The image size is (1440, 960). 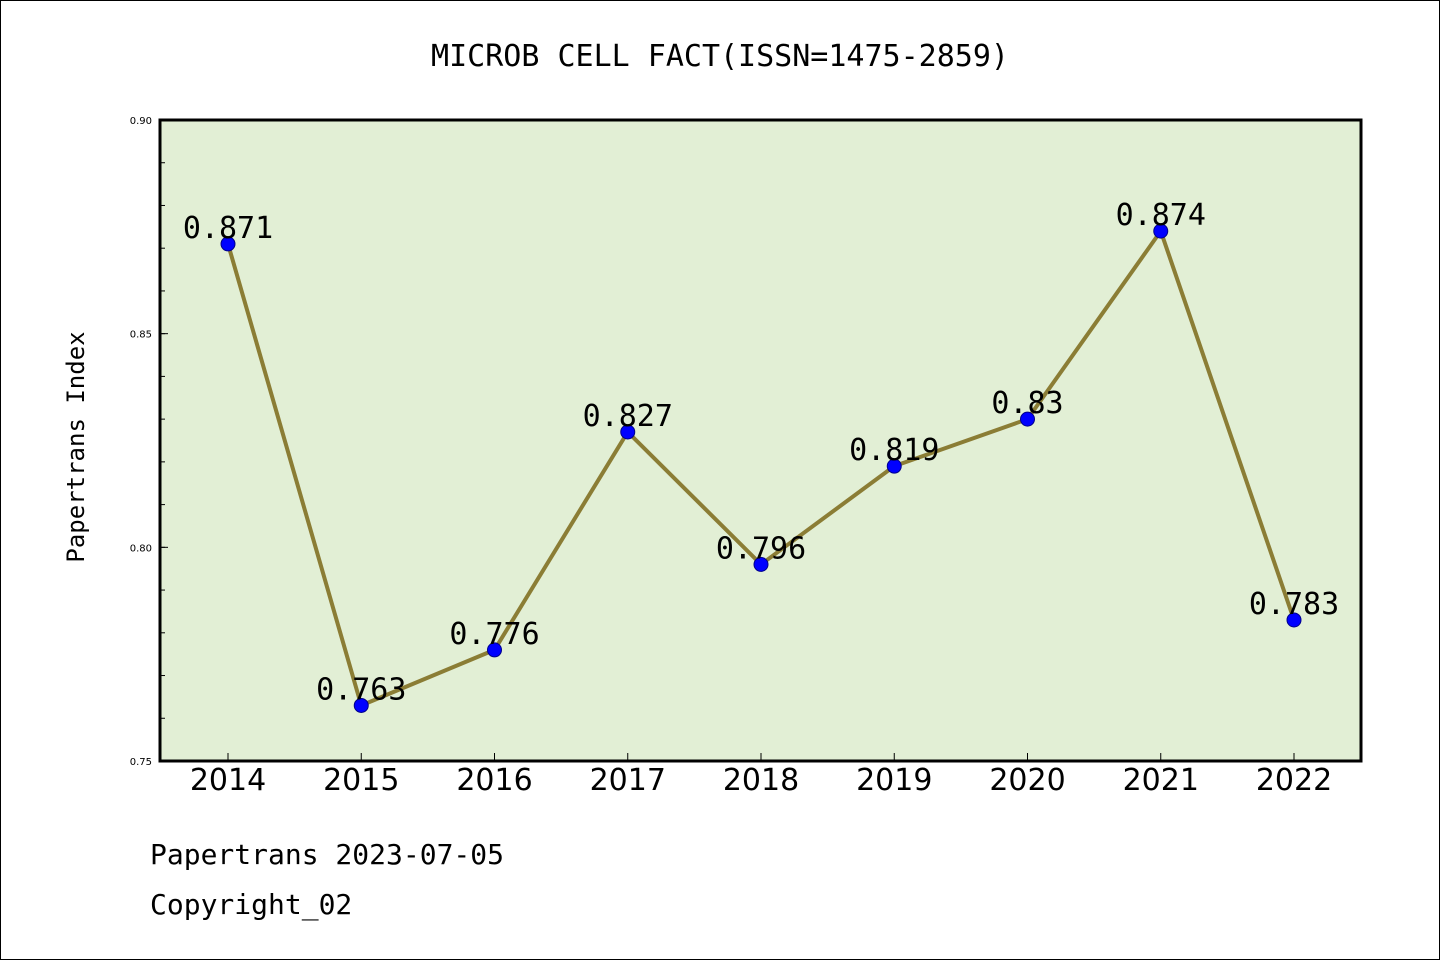 What do you see at coordinates (1161, 215) in the screenshot?
I see `data-label: 0.874` at bounding box center [1161, 215].